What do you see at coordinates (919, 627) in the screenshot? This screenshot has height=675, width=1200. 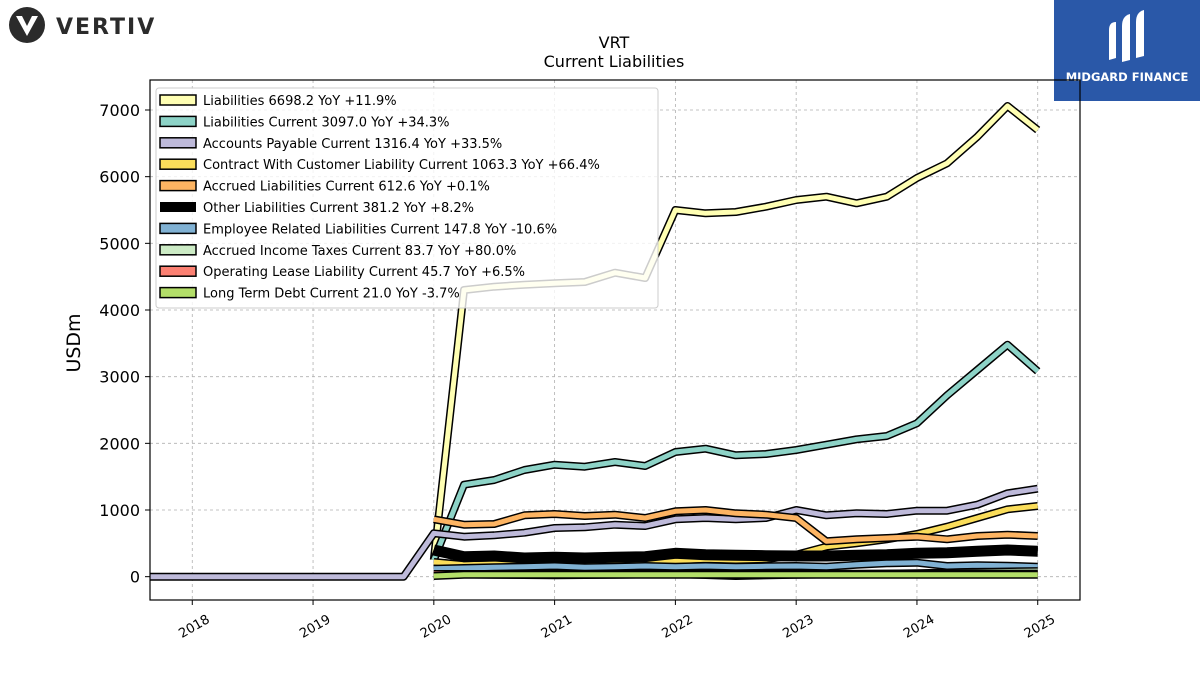 I see `x-tick-label: 2024` at bounding box center [919, 627].